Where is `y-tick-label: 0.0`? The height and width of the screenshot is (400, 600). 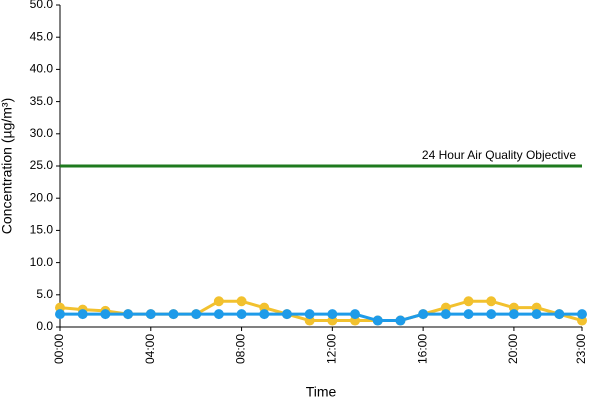 y-tick-label: 0.0 is located at coordinates (44, 326).